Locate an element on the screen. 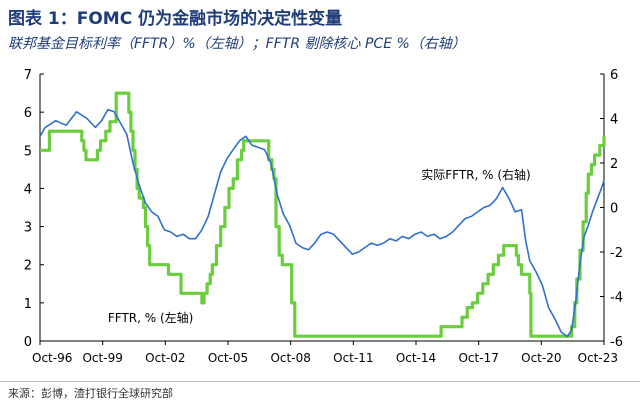  left-tick-label: 4 is located at coordinates (28, 189).